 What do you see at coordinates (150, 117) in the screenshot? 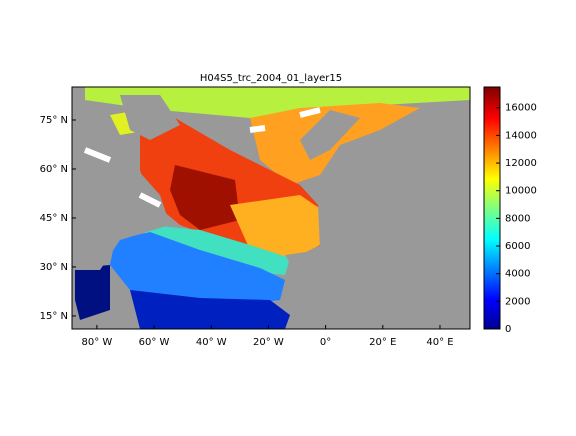
I see `greenland` at bounding box center [150, 117].